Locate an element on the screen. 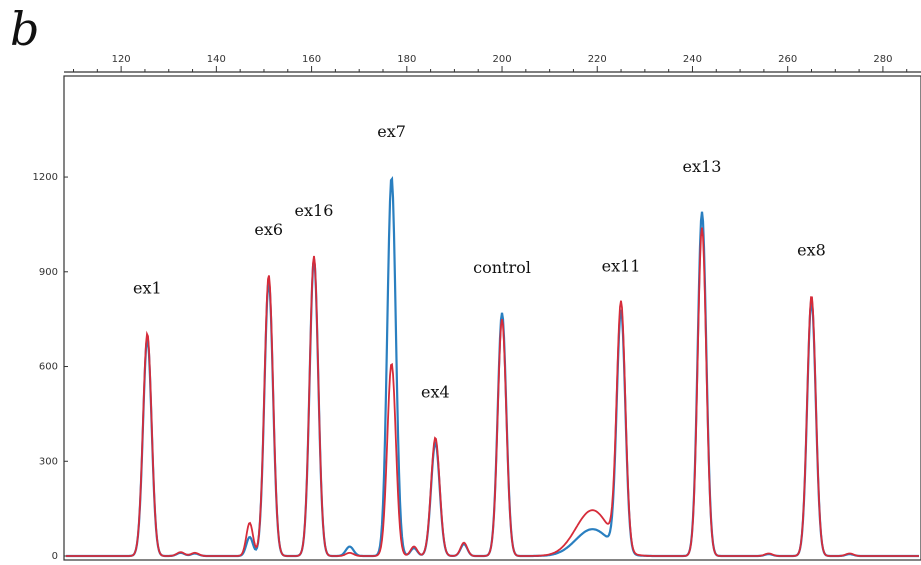  x-tick-label: 180 is located at coordinates (406, 59).